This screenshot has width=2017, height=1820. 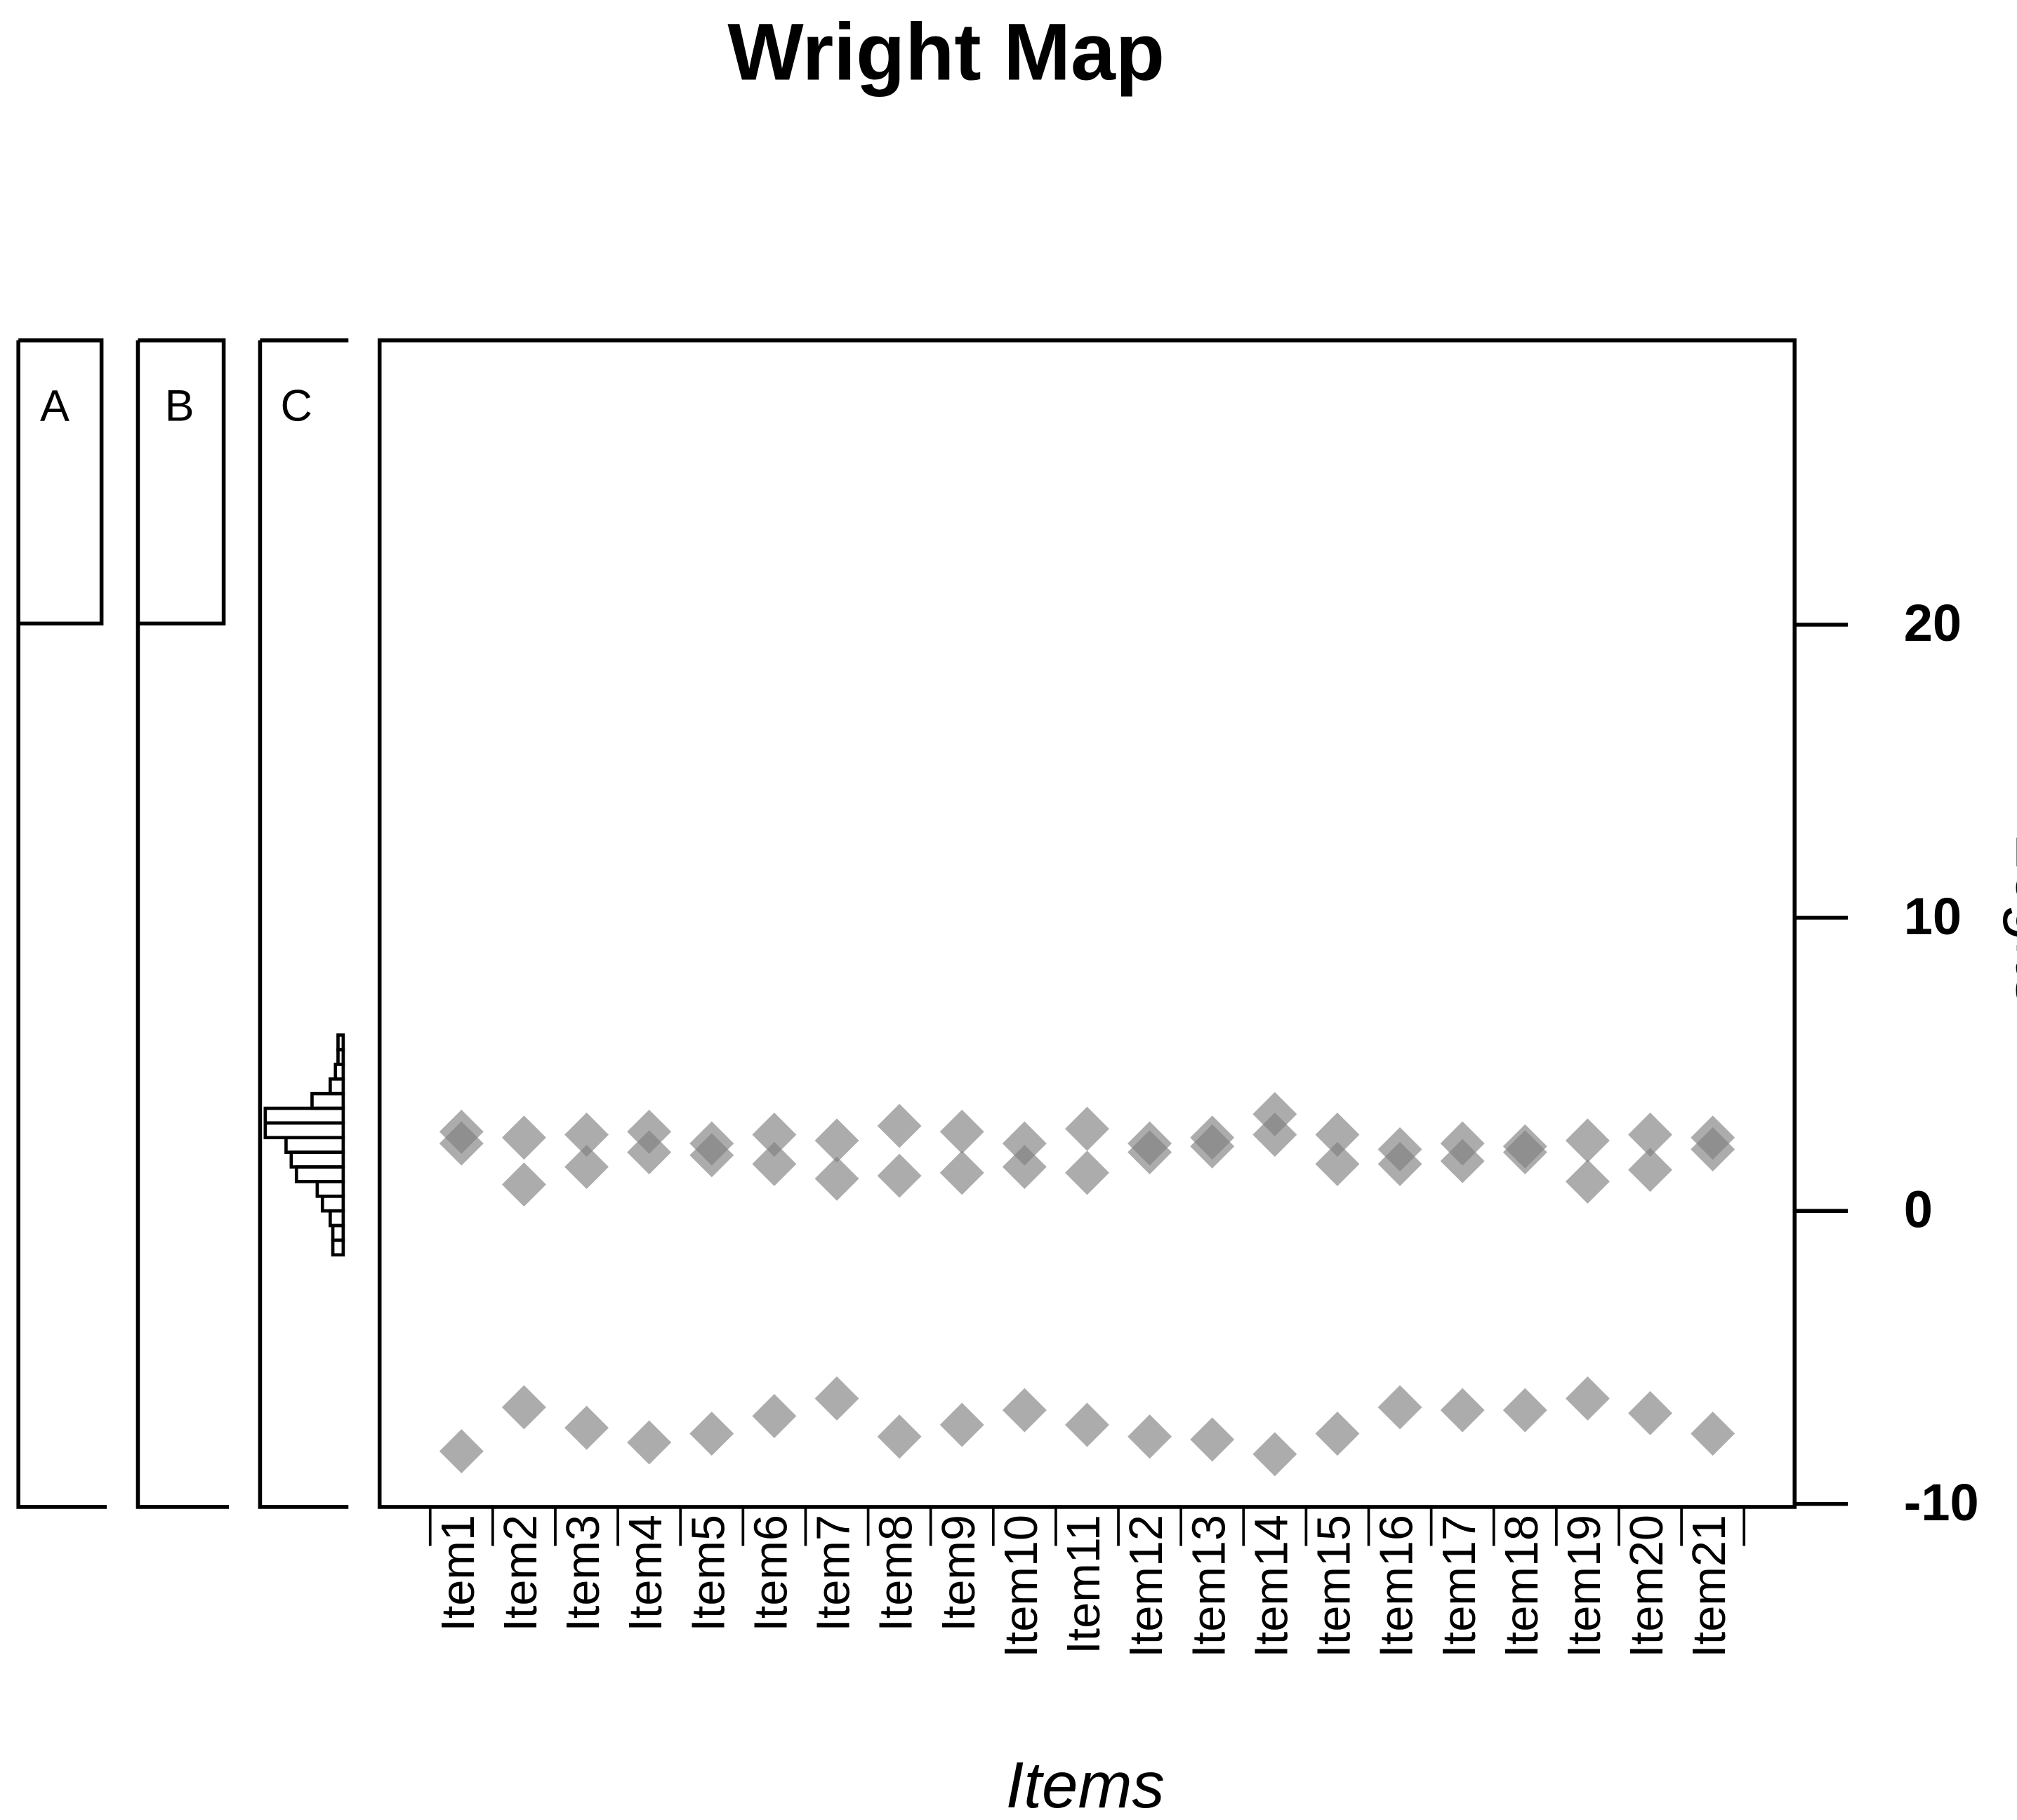 I want to click on x-axis-title: Items, so click(x=1085, y=1784).